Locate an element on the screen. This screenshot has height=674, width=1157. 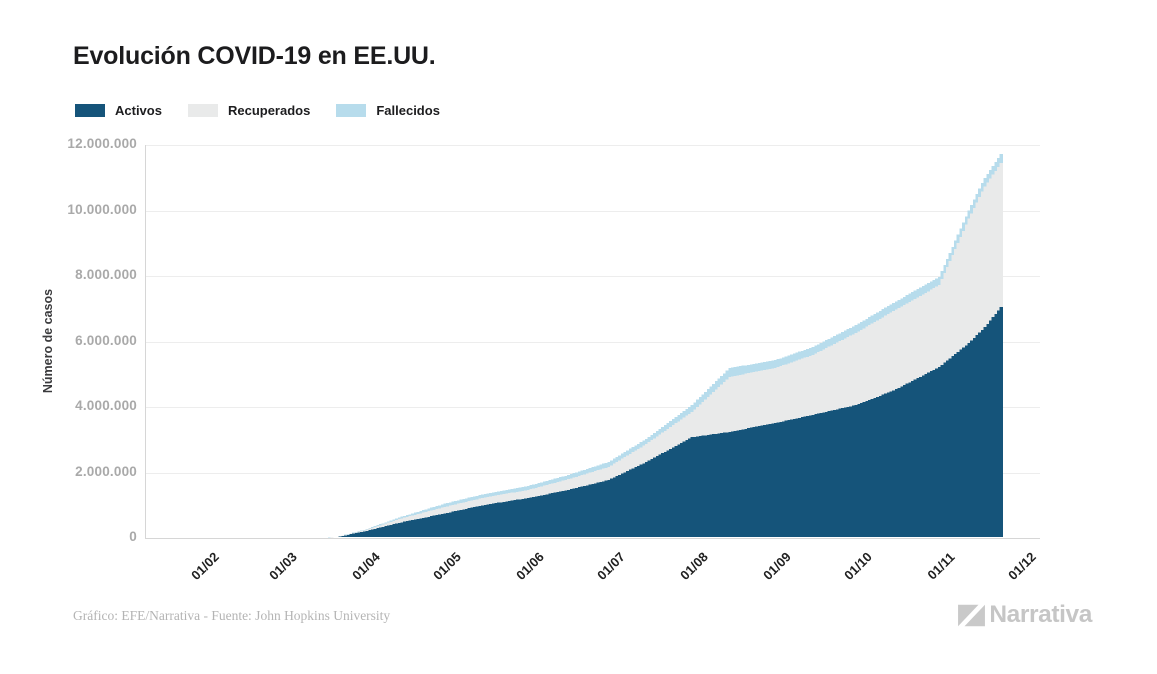
legend-label-fallecidos: Fallecidos is located at coordinates (408, 110).